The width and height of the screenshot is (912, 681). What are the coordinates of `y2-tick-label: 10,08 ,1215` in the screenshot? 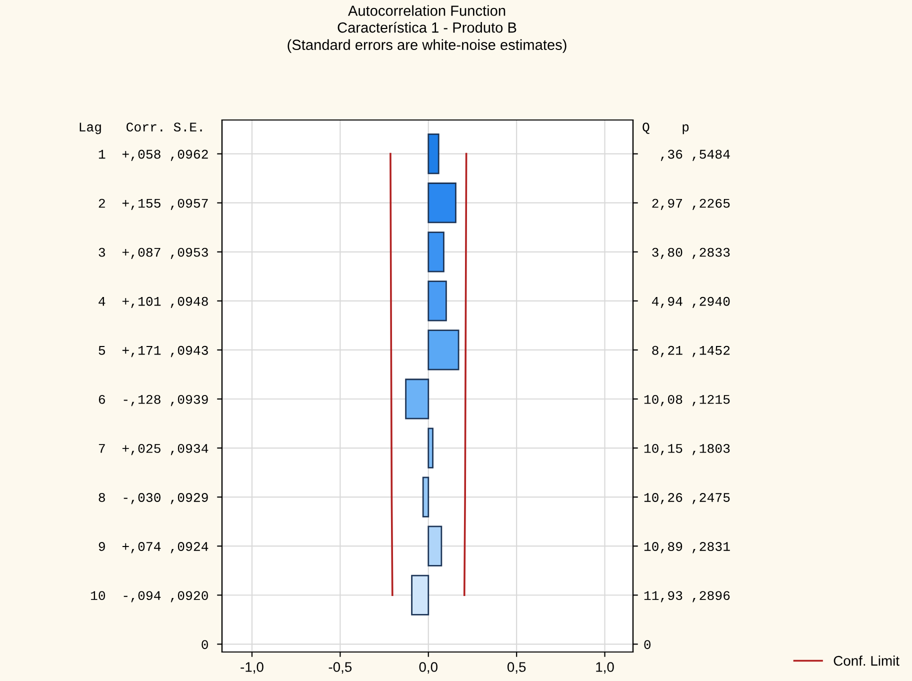 It's located at (687, 400).